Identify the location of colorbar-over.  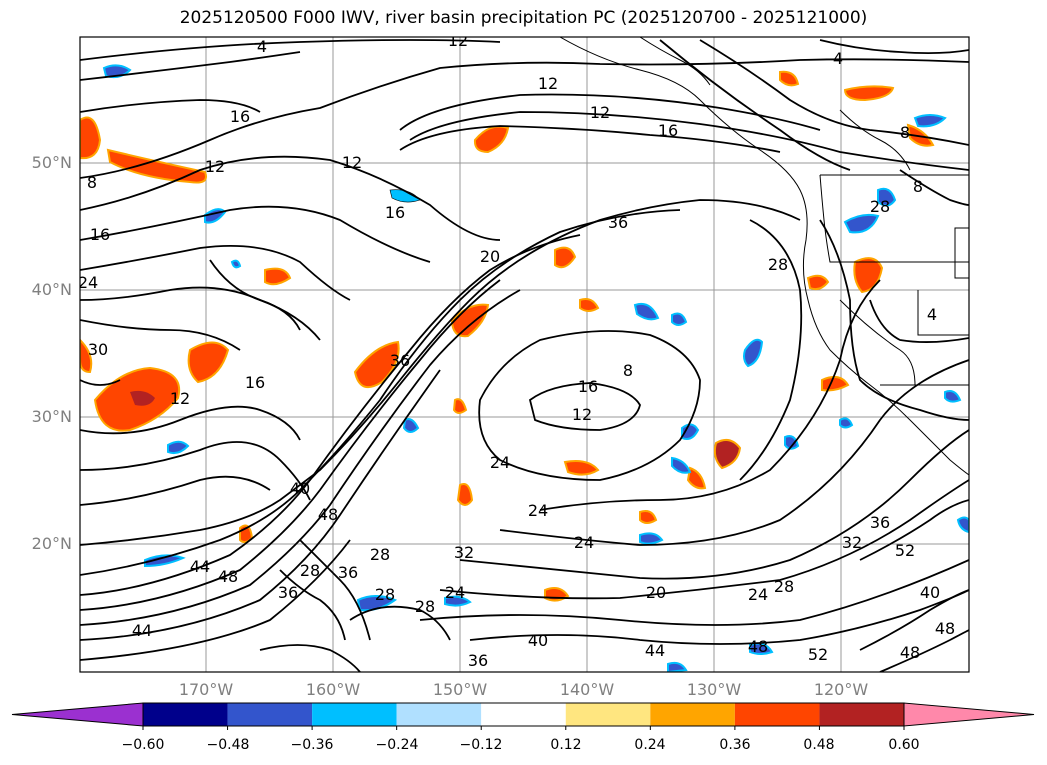
(969, 714).